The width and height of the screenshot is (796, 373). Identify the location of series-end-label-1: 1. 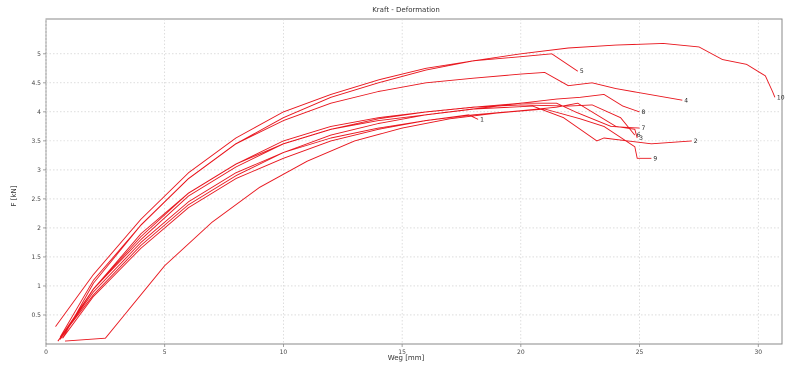
(482, 119).